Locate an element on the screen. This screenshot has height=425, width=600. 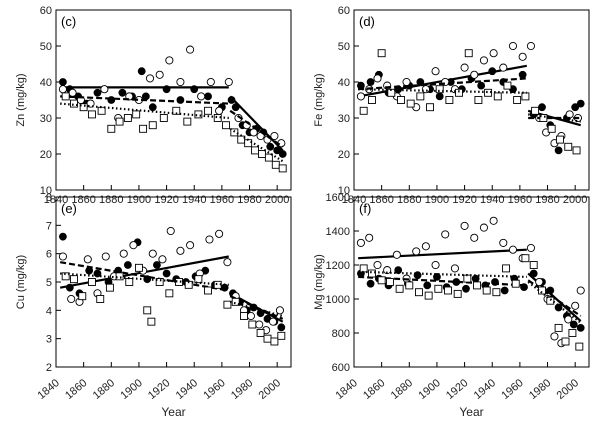
y-tick-label: 3 is located at coordinates (49, 340).